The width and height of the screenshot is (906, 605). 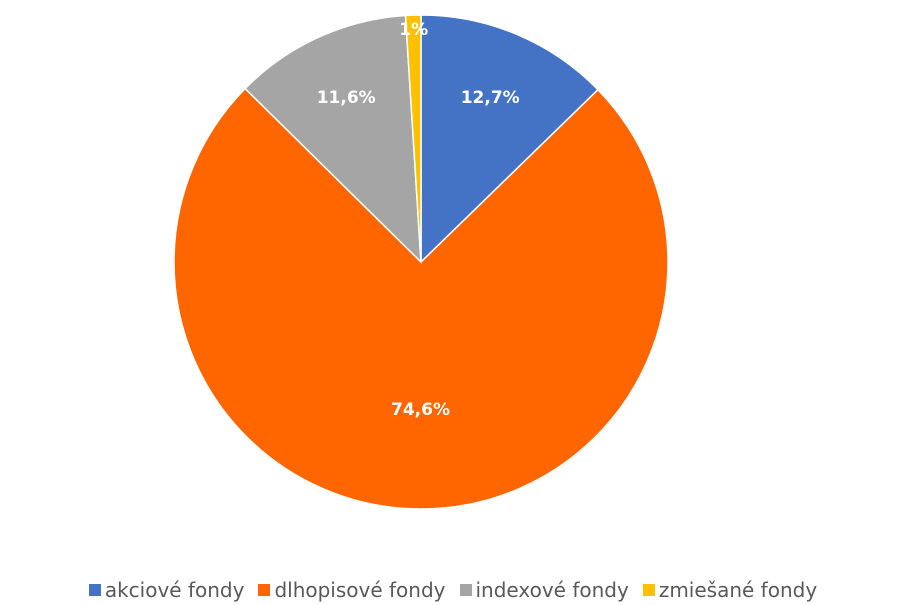 What do you see at coordinates (420, 410) in the screenshot?
I see `slice-label-2: 74,6%` at bounding box center [420, 410].